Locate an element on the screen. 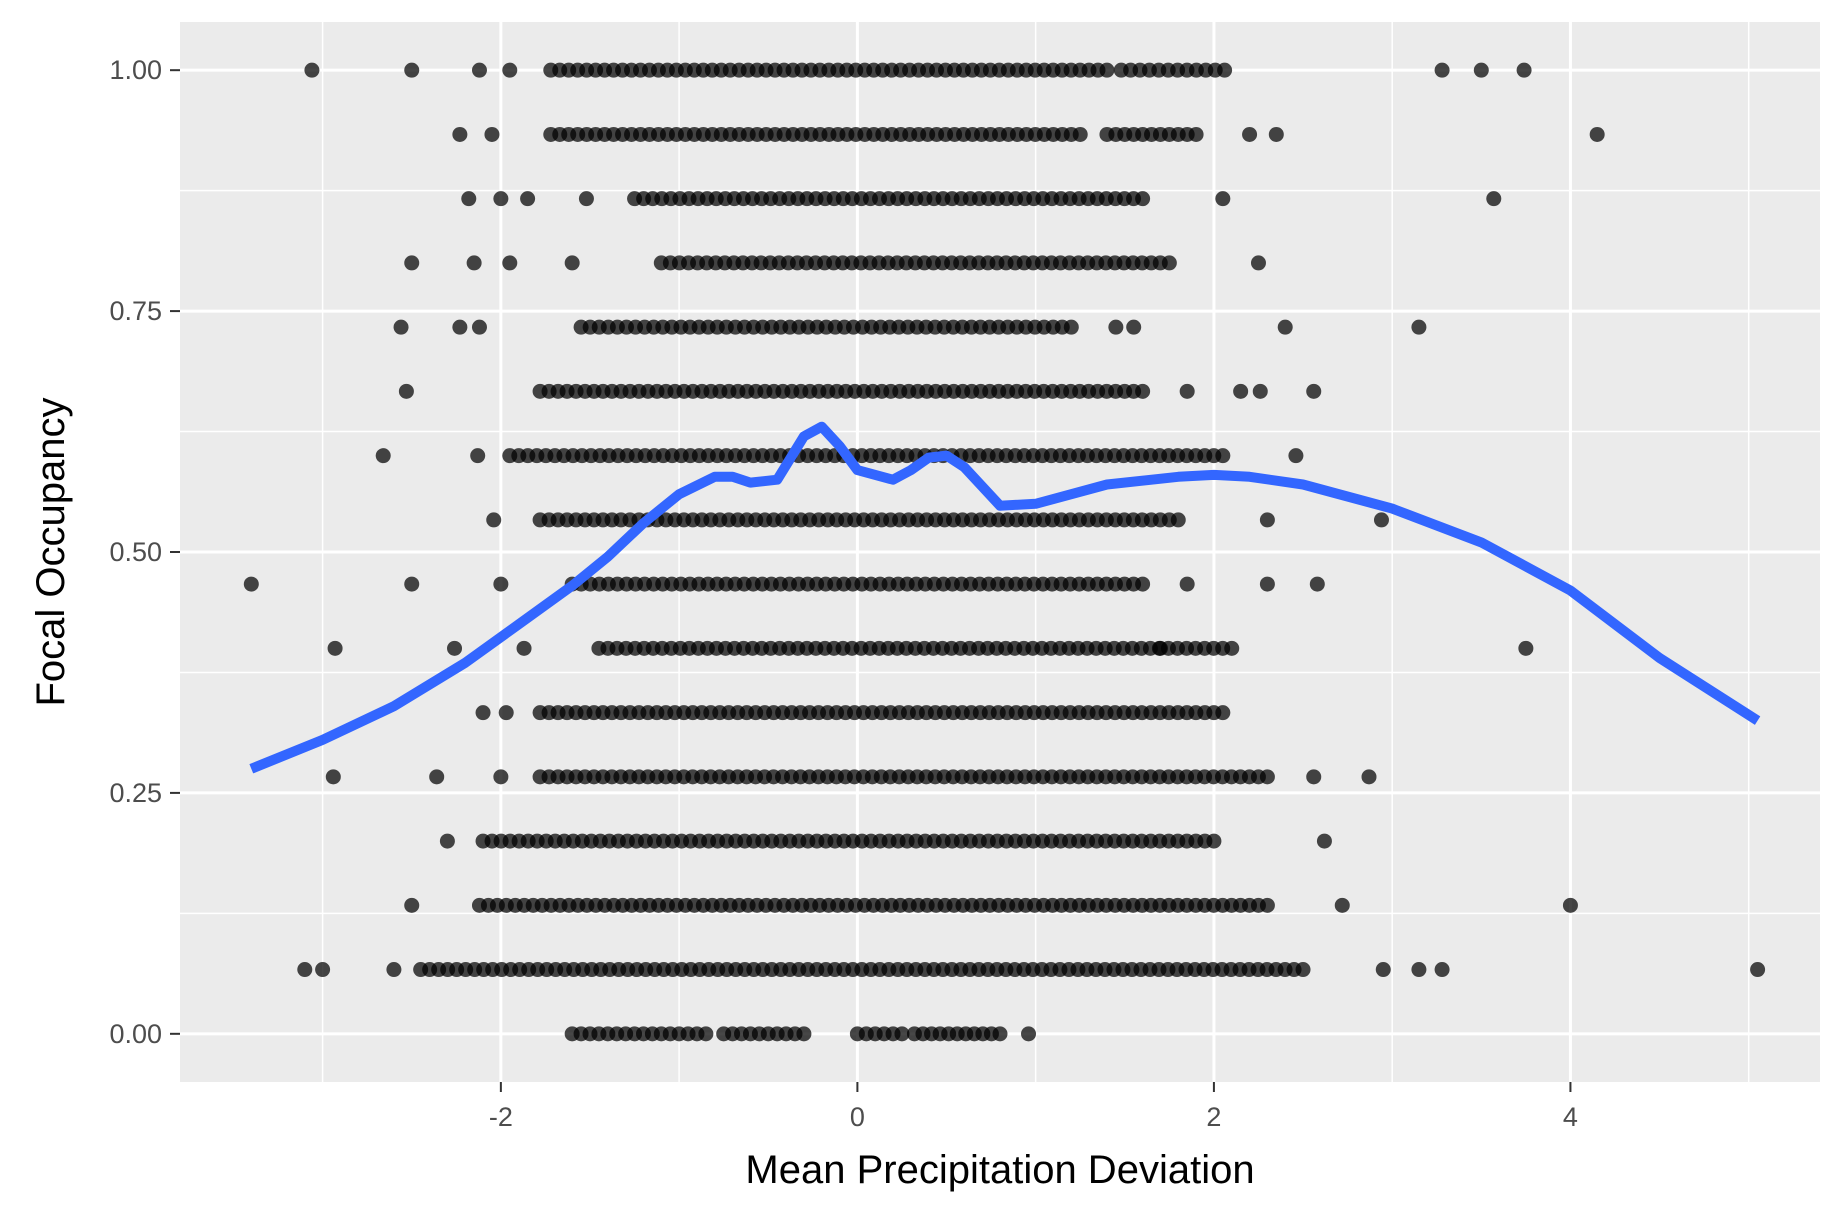 This screenshot has width=1834, height=1209. y-tick-label: 0.25 is located at coordinates (135, 793).